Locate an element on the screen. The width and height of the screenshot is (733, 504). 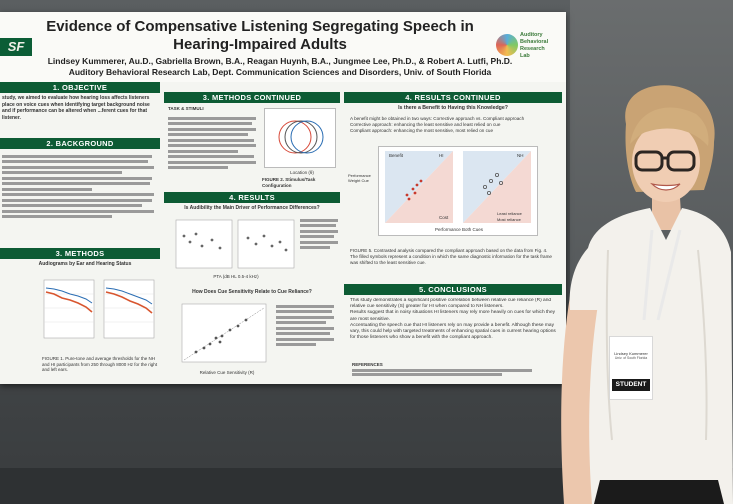
benefit-label: Benefit is located at coordinates (396, 155).